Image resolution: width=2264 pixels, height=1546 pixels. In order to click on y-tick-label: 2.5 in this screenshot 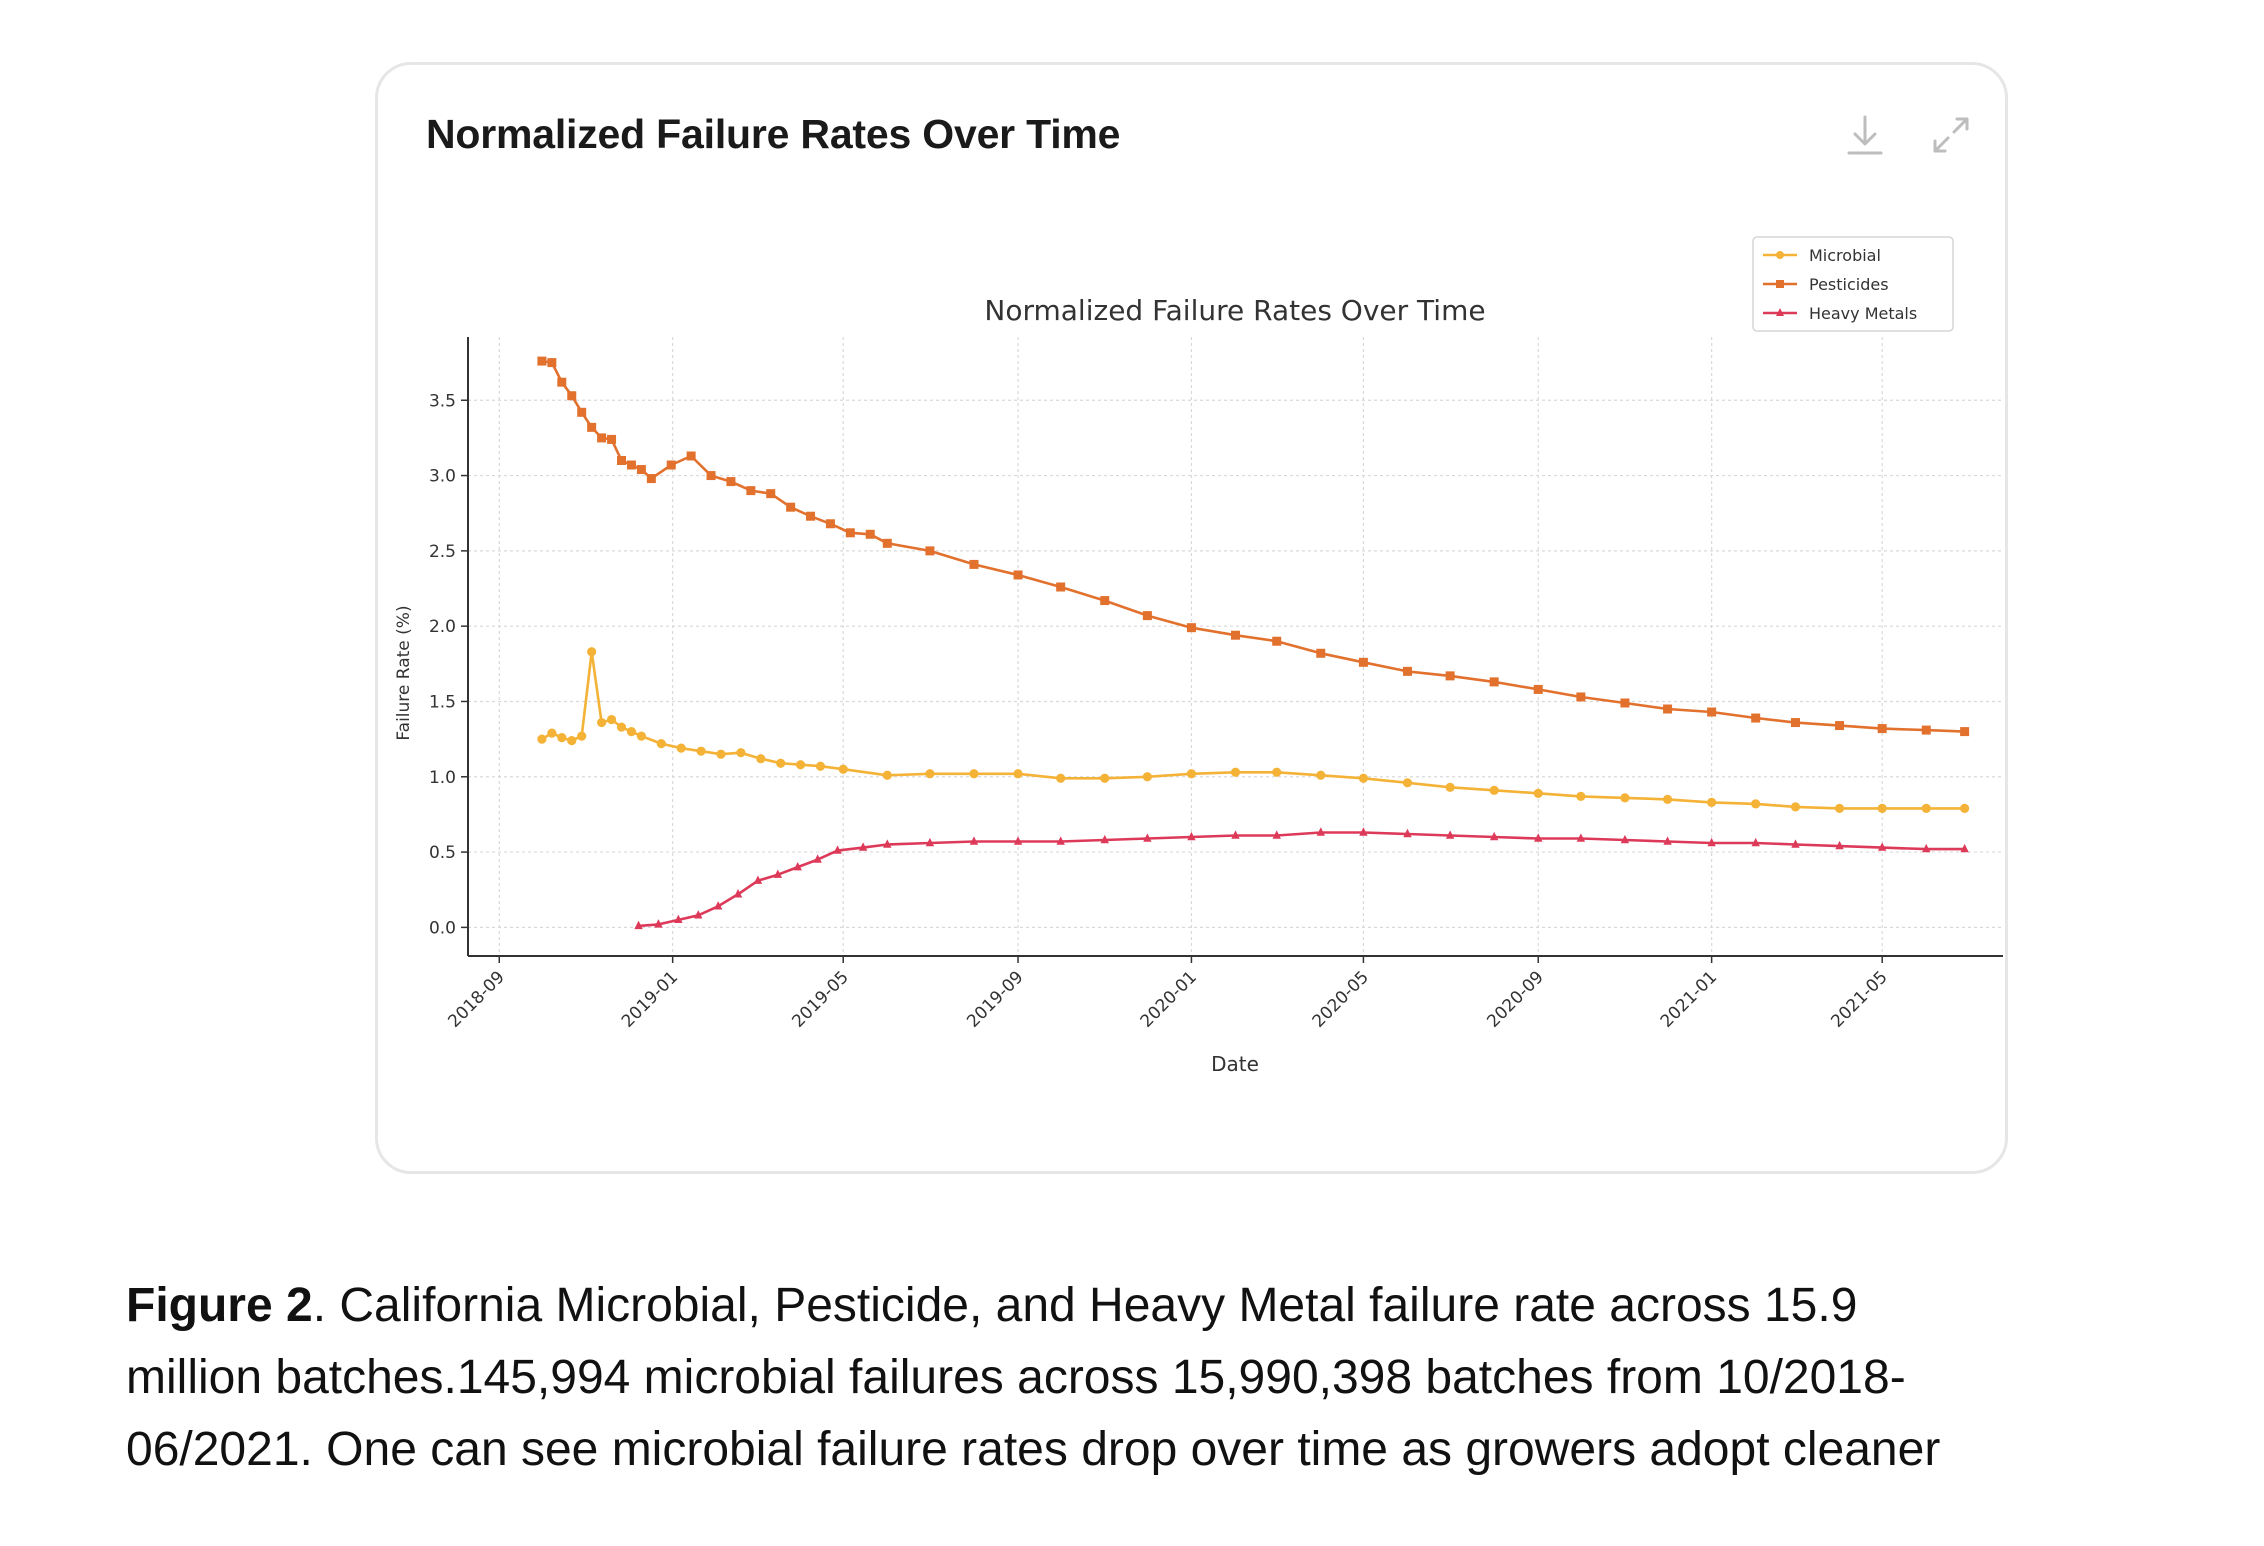, I will do `click(442, 552)`.